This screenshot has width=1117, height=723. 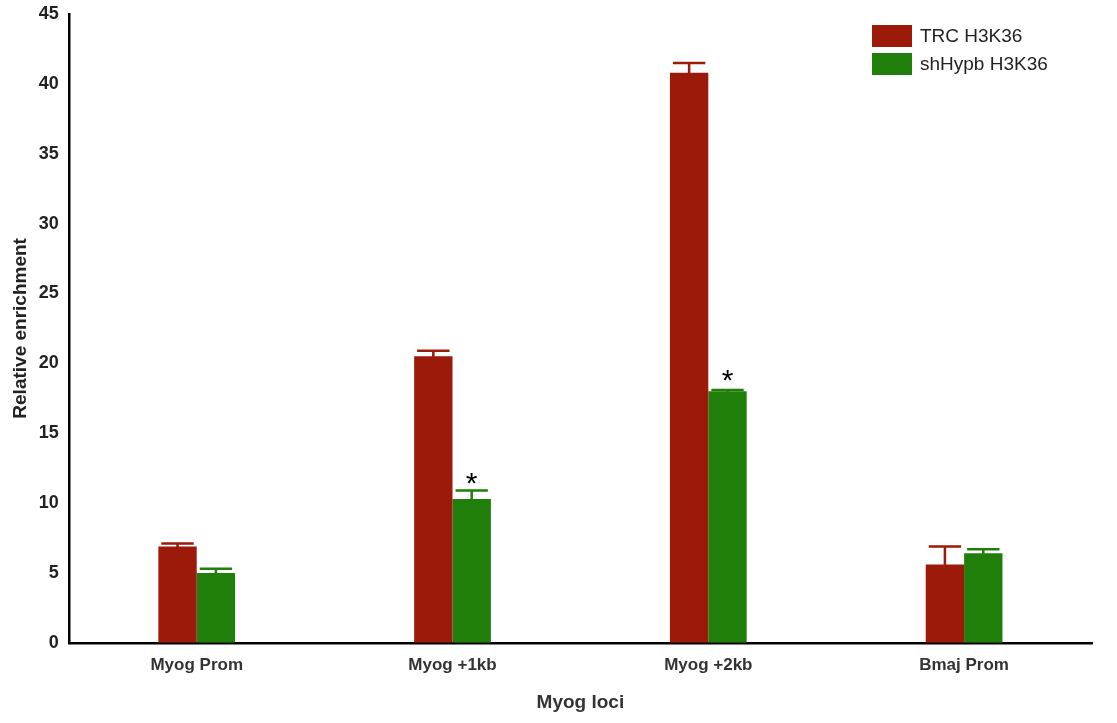 What do you see at coordinates (964, 664) in the screenshot?
I see `x-tick-label: Bmaj Prom` at bounding box center [964, 664].